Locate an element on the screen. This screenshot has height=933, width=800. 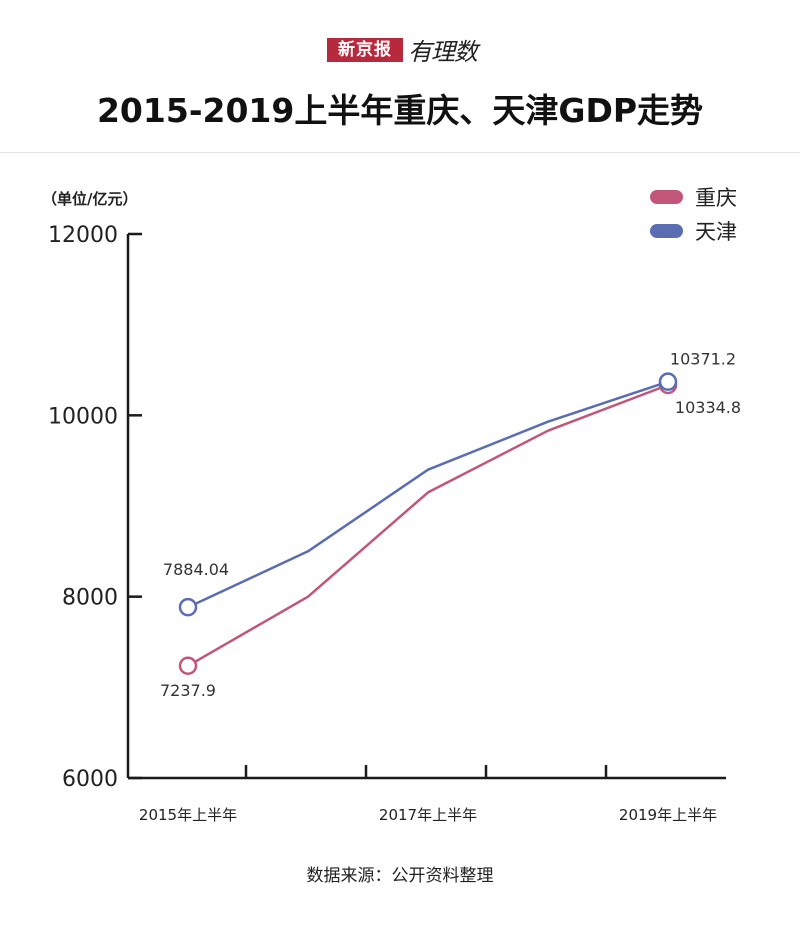
legend-item-tianjin: 天津 is located at coordinates (693, 231).